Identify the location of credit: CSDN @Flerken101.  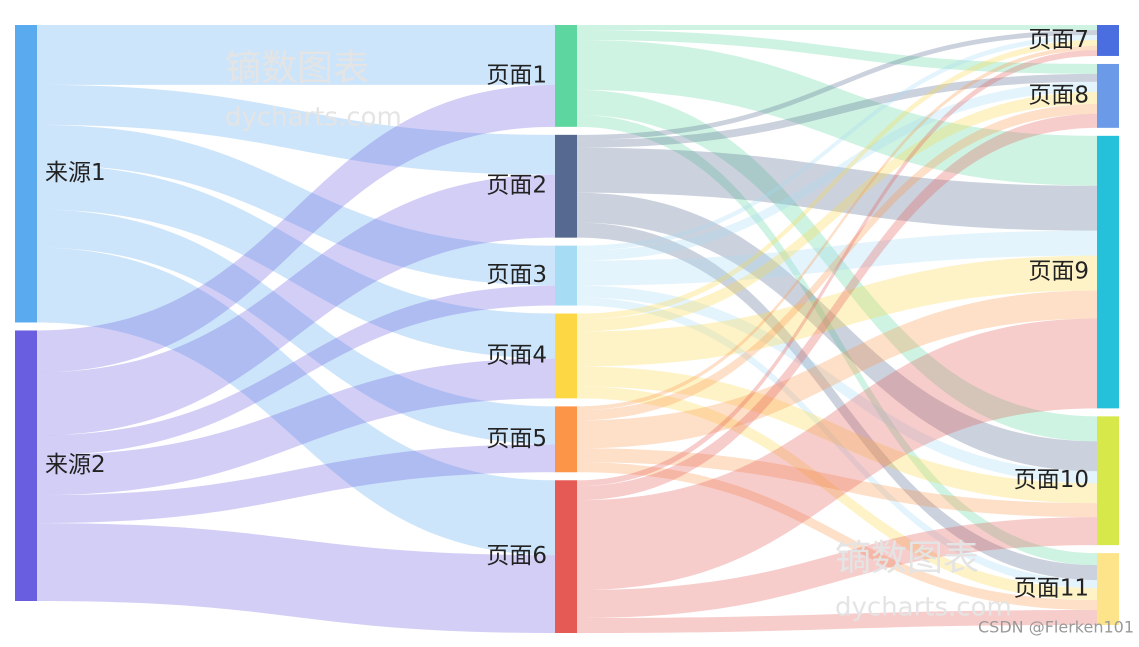
(1056, 627).